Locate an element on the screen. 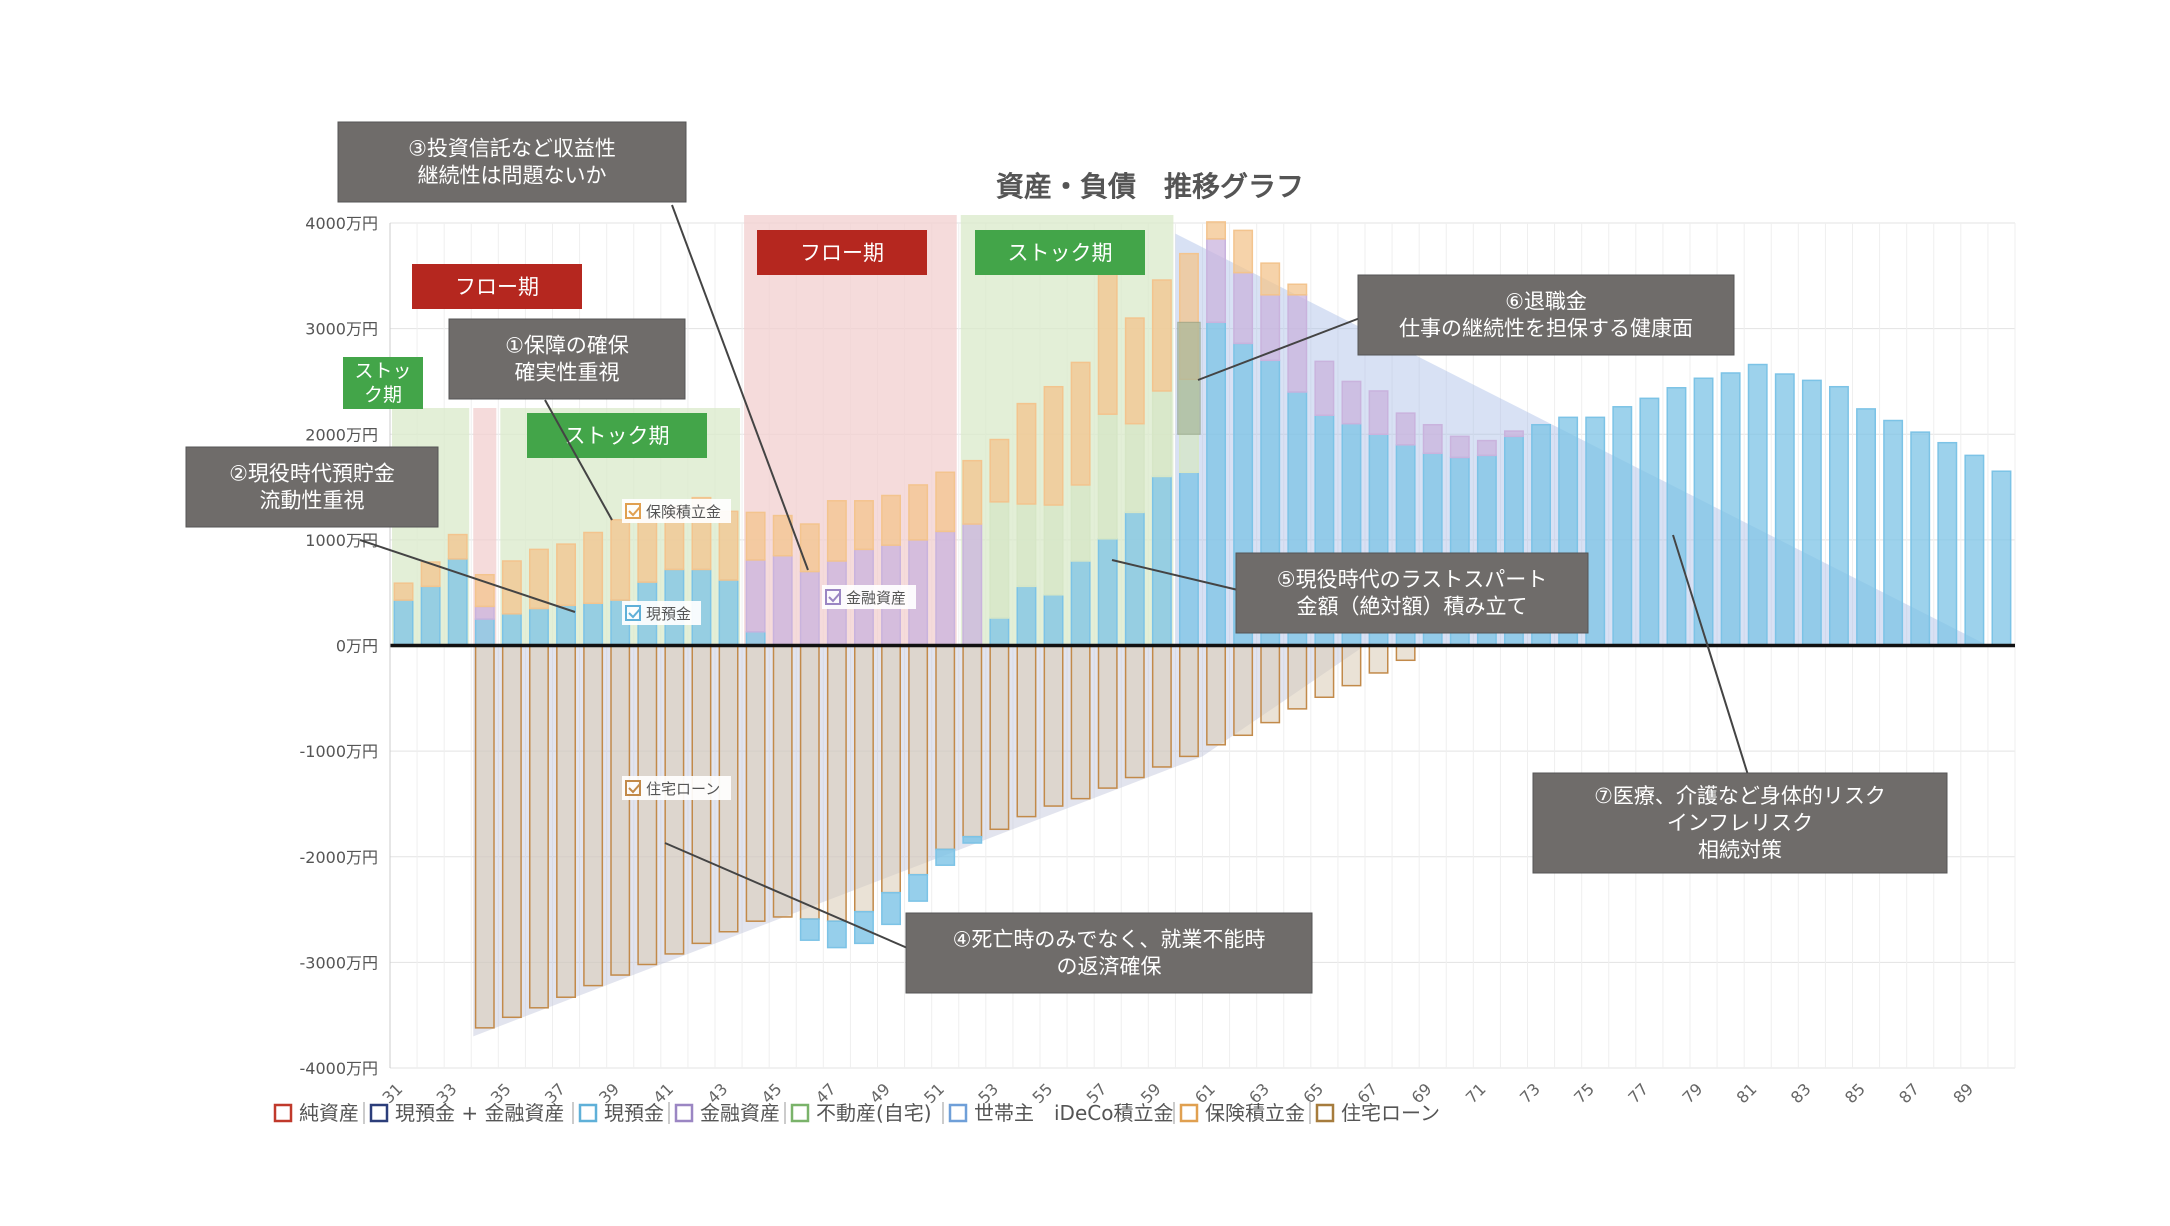  bar-現預金-54 is located at coordinates (1026, 616).